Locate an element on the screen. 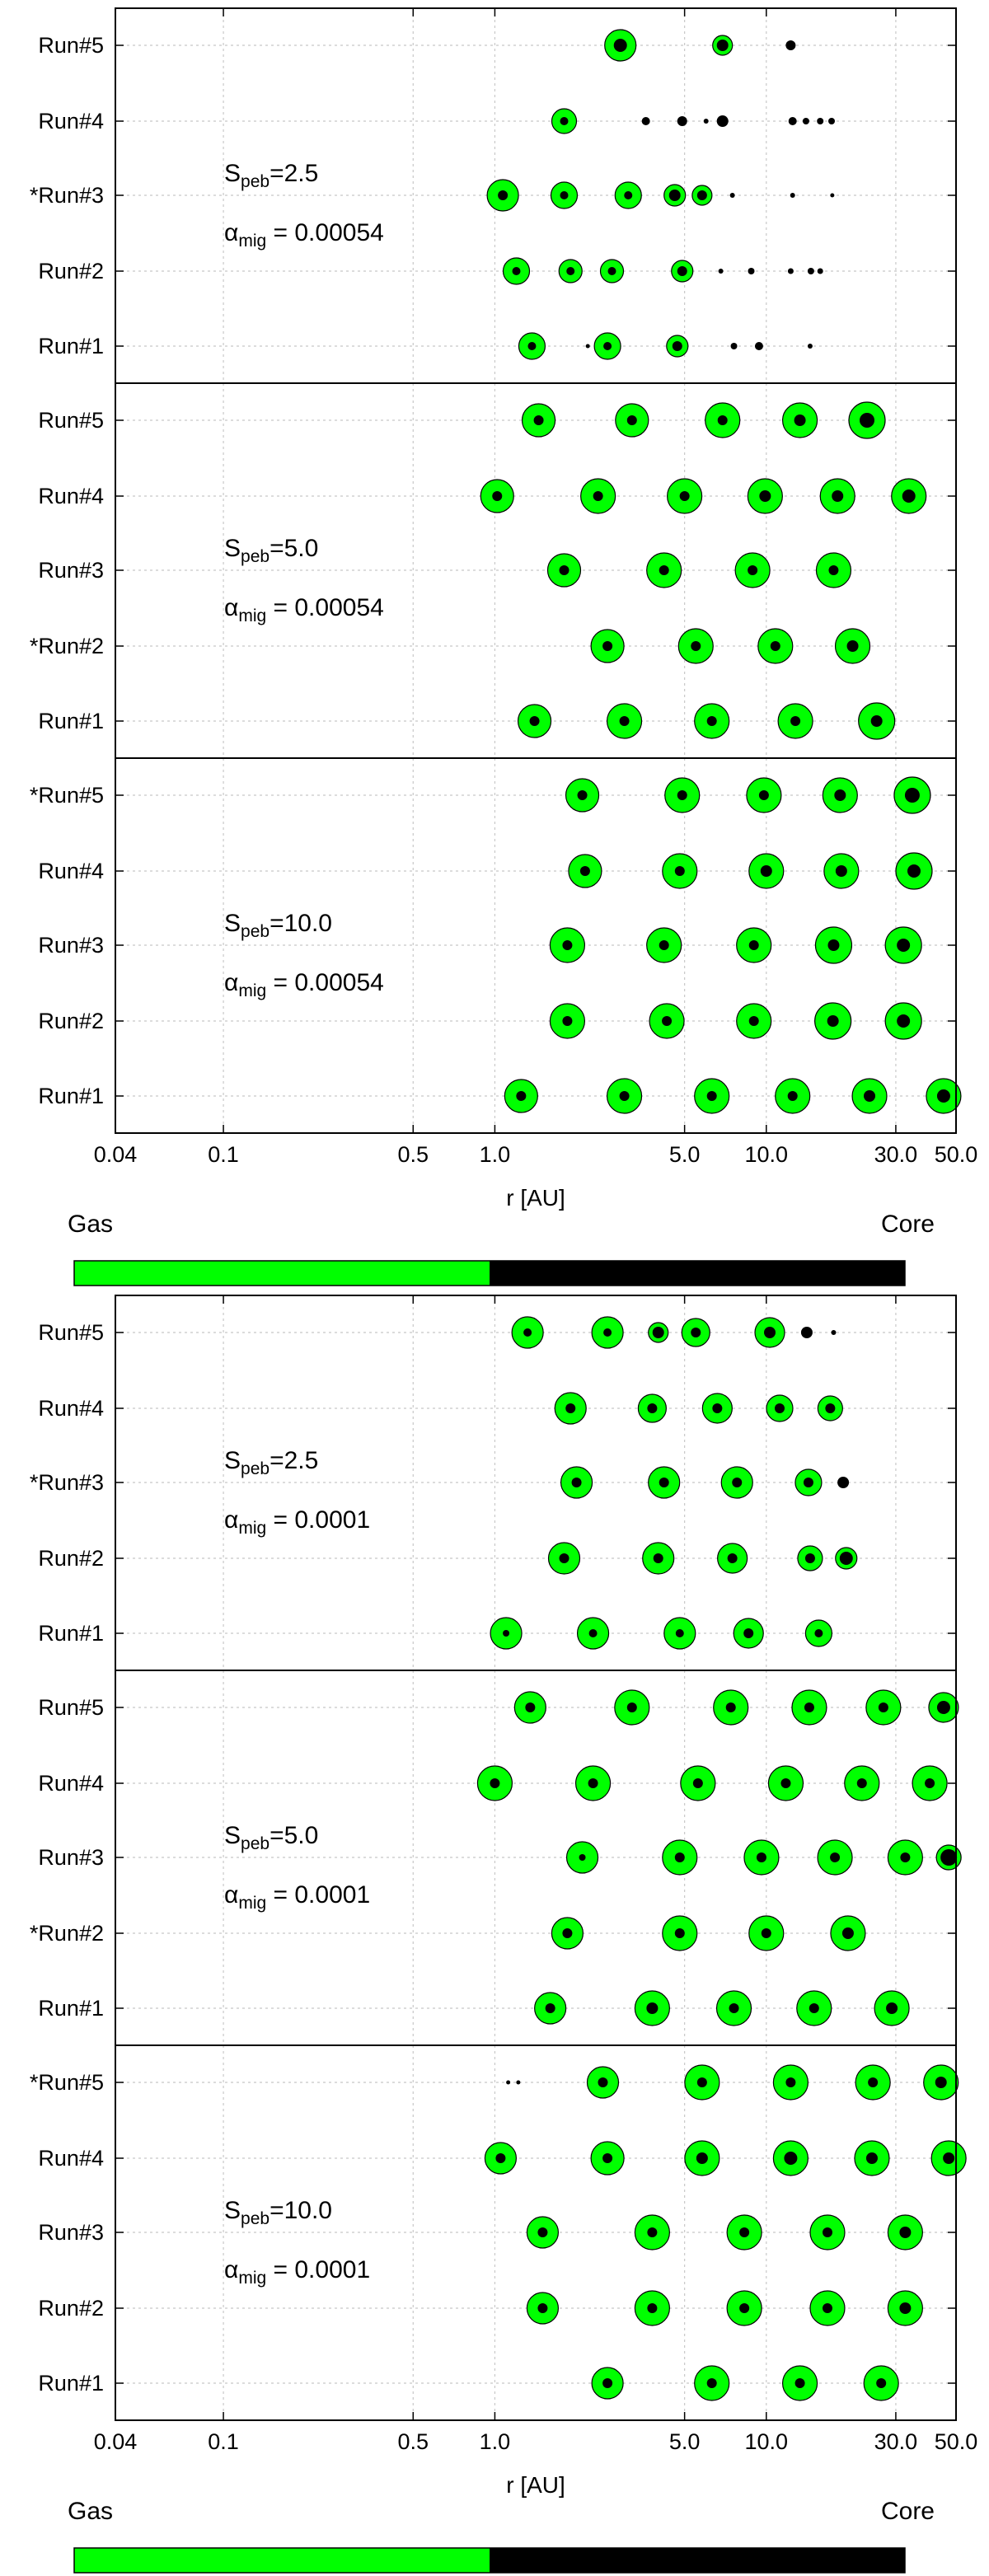  run-label: Run#2 is located at coordinates (71, 1558).